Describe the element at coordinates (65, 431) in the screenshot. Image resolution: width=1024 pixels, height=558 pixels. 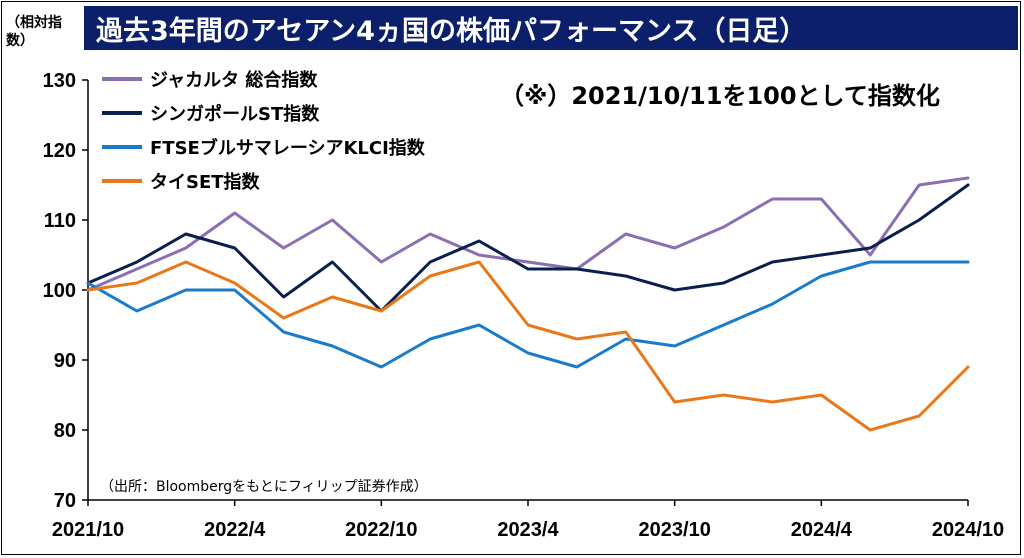
I see `y-tick-label: 80` at that location.